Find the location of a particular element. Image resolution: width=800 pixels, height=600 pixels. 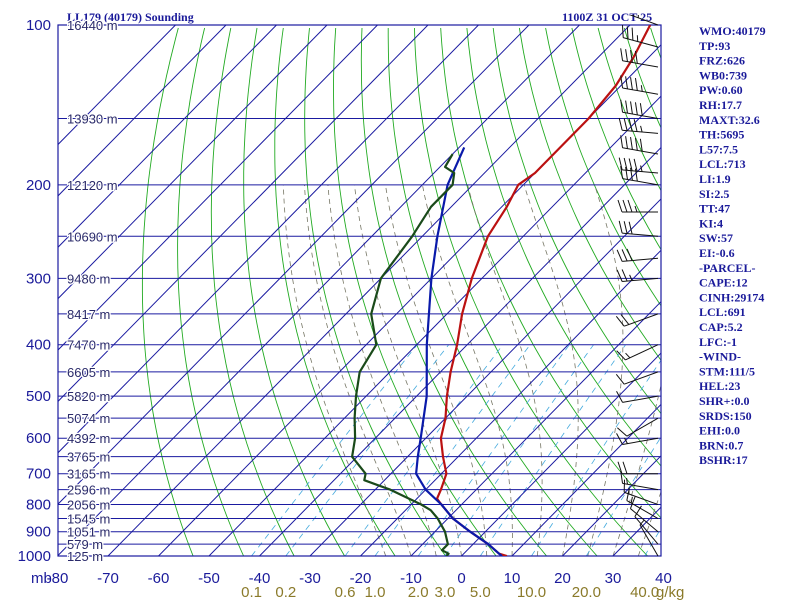

index-line: WMO:40179 is located at coordinates (732, 31).